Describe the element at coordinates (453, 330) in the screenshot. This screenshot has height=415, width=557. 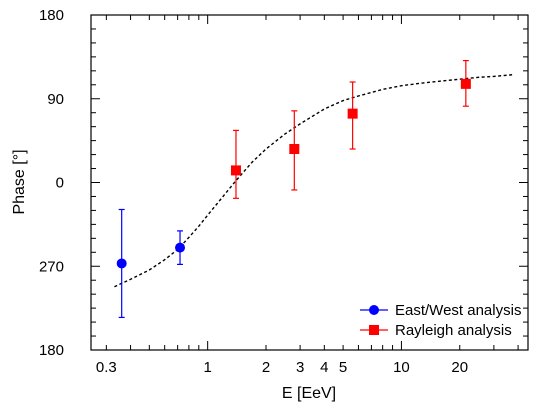
I see `legend-label: Rayleigh analysis` at that location.